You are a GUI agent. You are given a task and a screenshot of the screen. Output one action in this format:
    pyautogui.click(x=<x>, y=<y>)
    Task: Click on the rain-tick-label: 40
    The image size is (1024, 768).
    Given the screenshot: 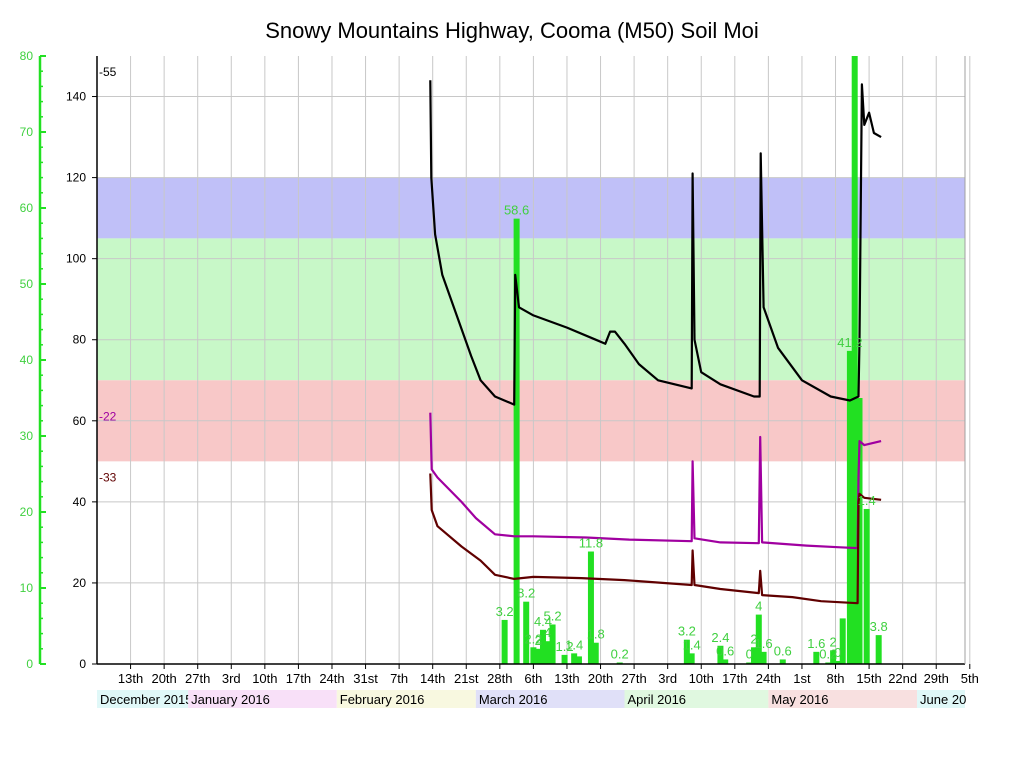 What is the action you would take?
    pyautogui.click(x=27, y=360)
    